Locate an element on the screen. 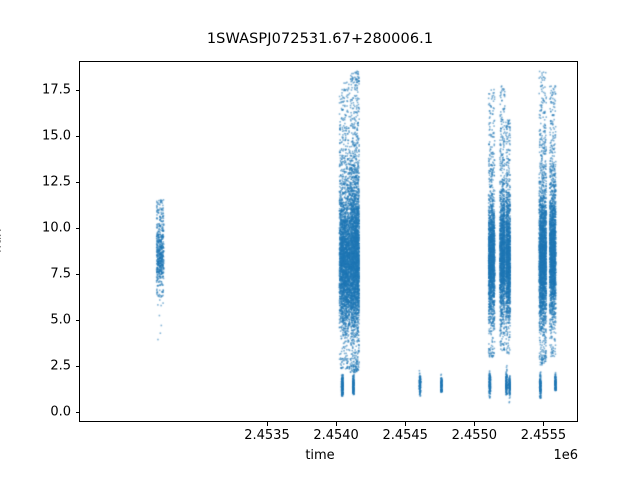 The width and height of the screenshot is (640, 480). page-title: 1SWASPJ072531.67+280006.1 is located at coordinates (320, 39).